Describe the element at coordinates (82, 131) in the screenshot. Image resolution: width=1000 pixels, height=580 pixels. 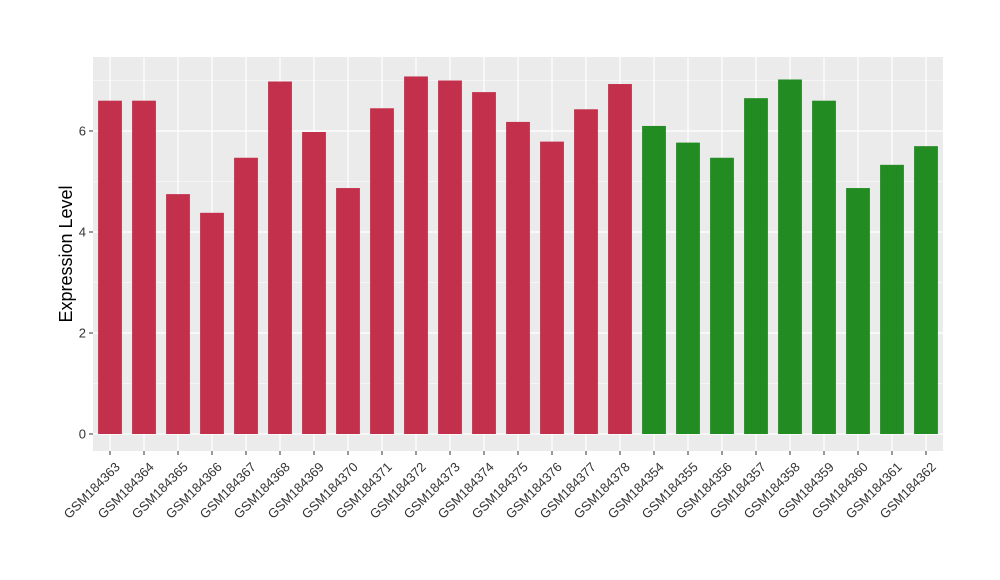
I see `y-tick-label: 6` at that location.